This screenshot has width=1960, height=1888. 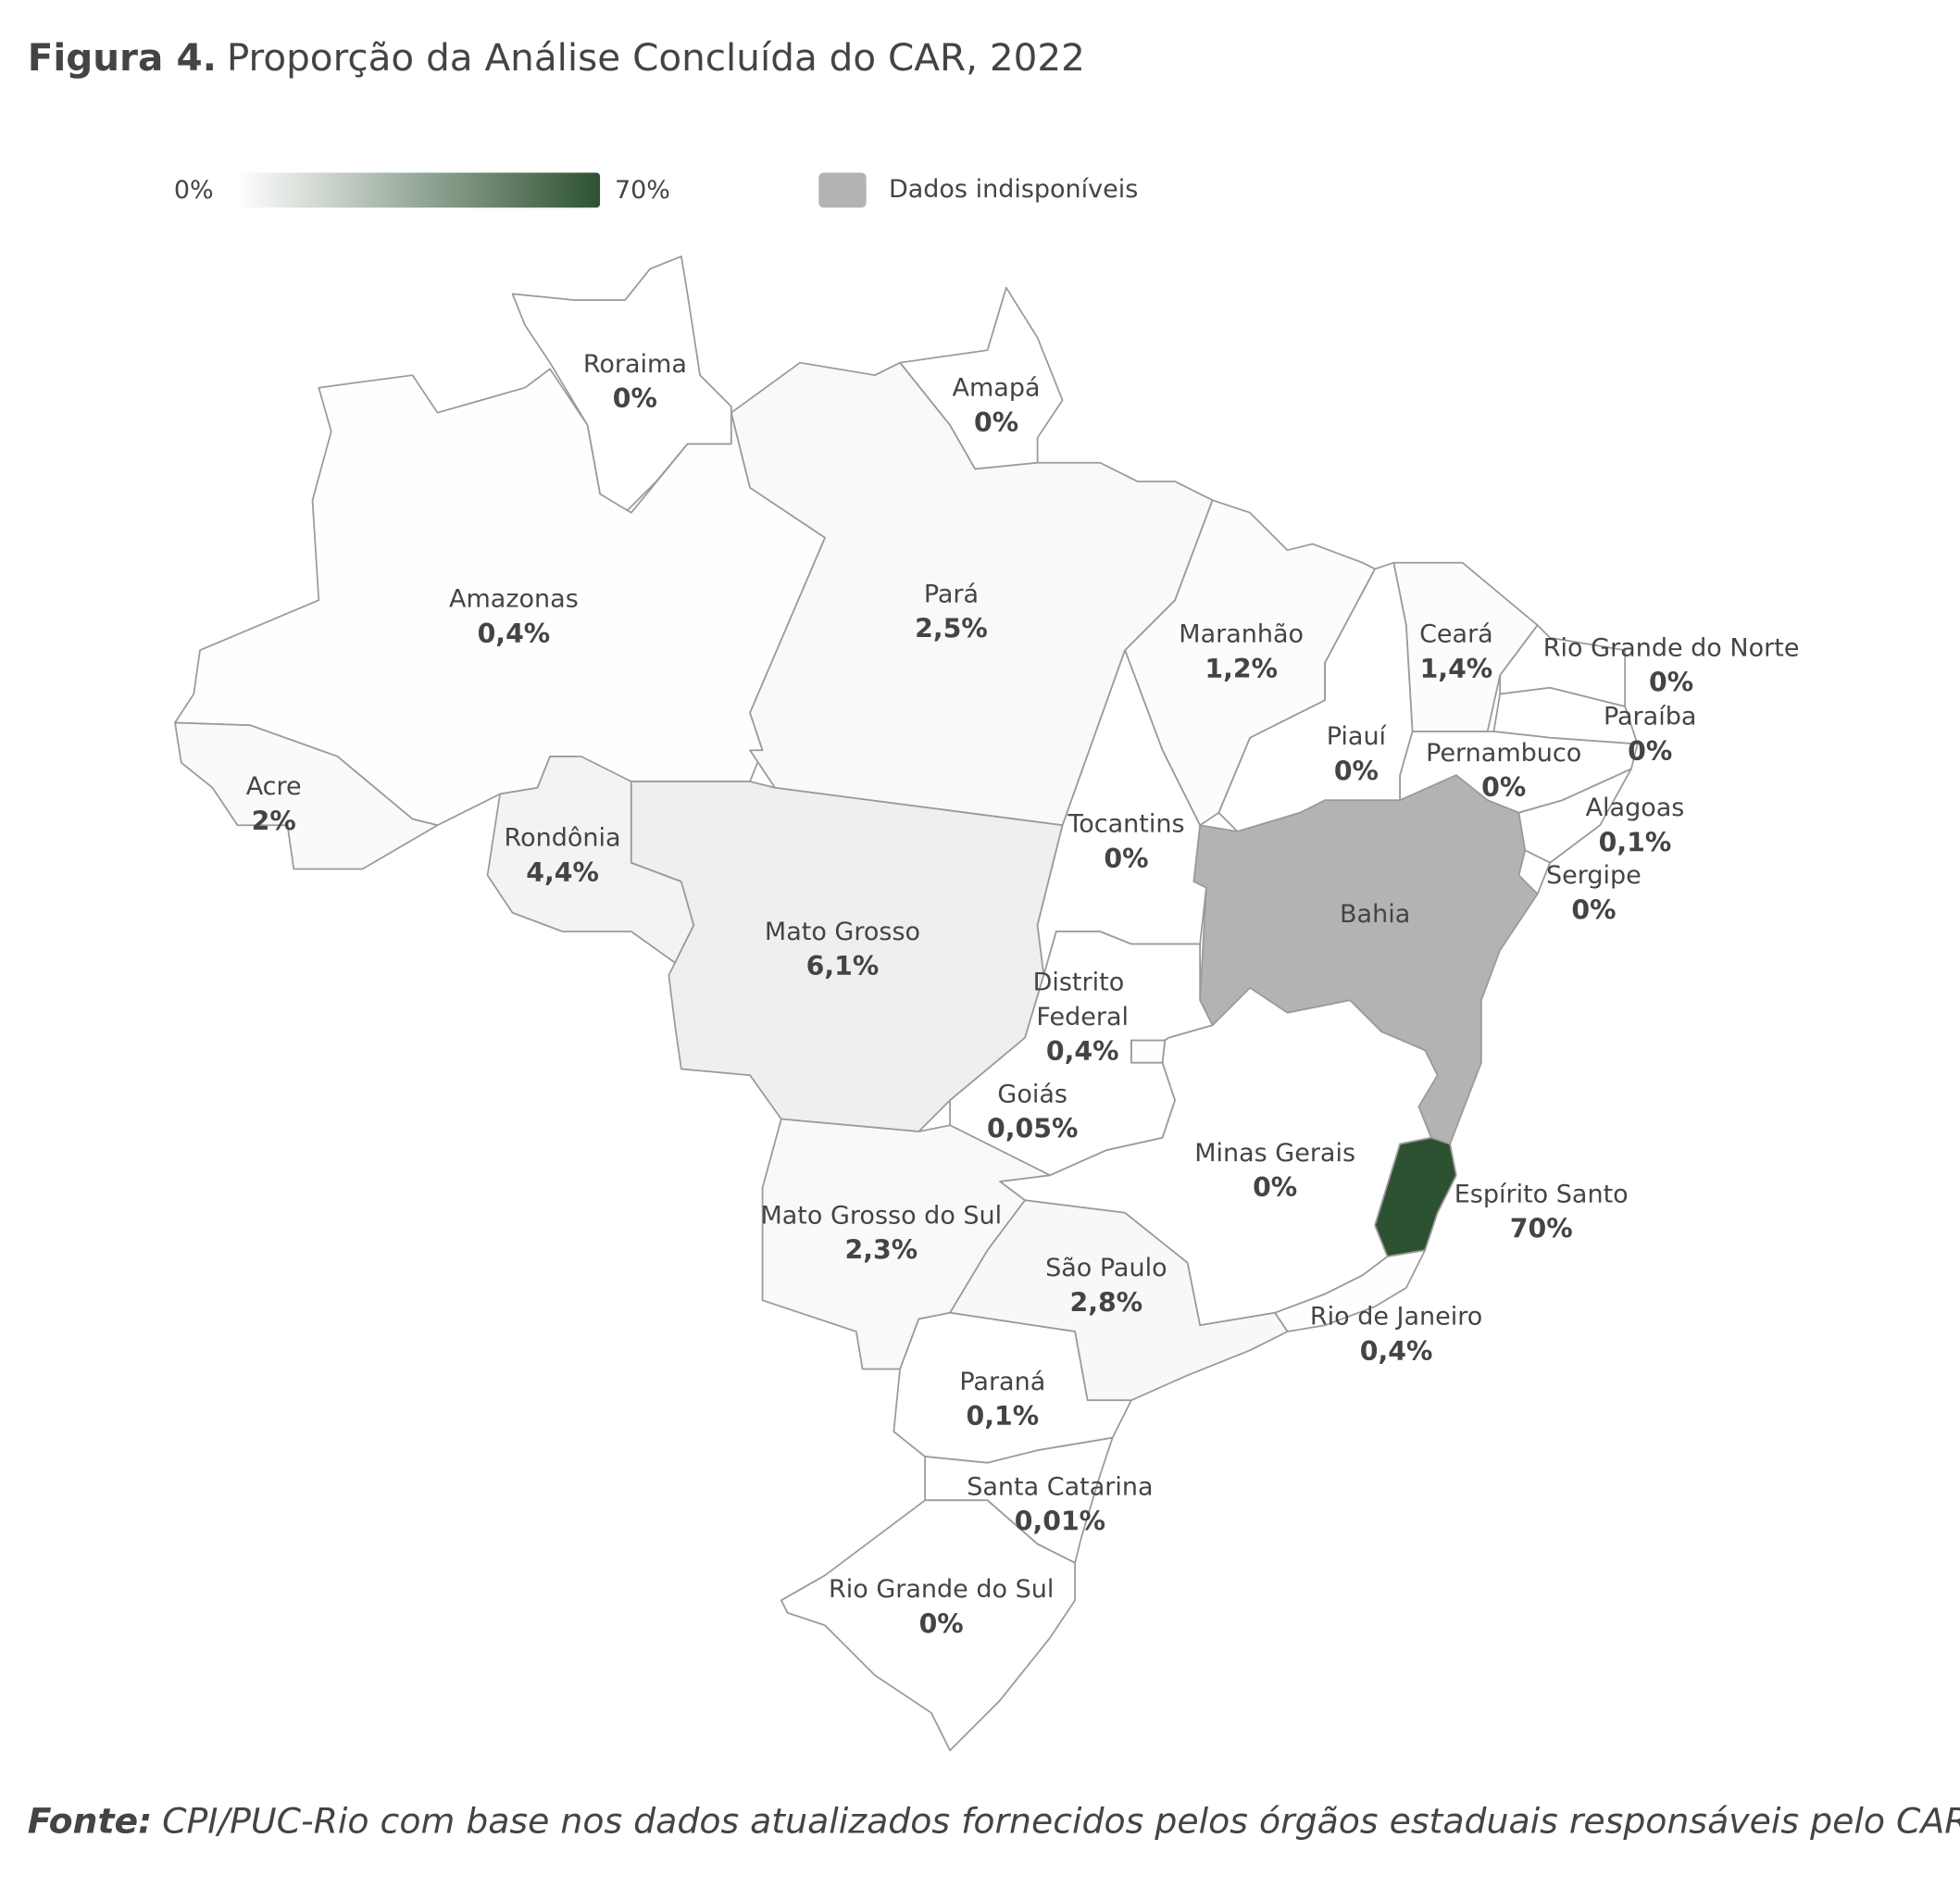 What do you see at coordinates (1274, 1153) in the screenshot?
I see `state-name: Minas Gerais` at bounding box center [1274, 1153].